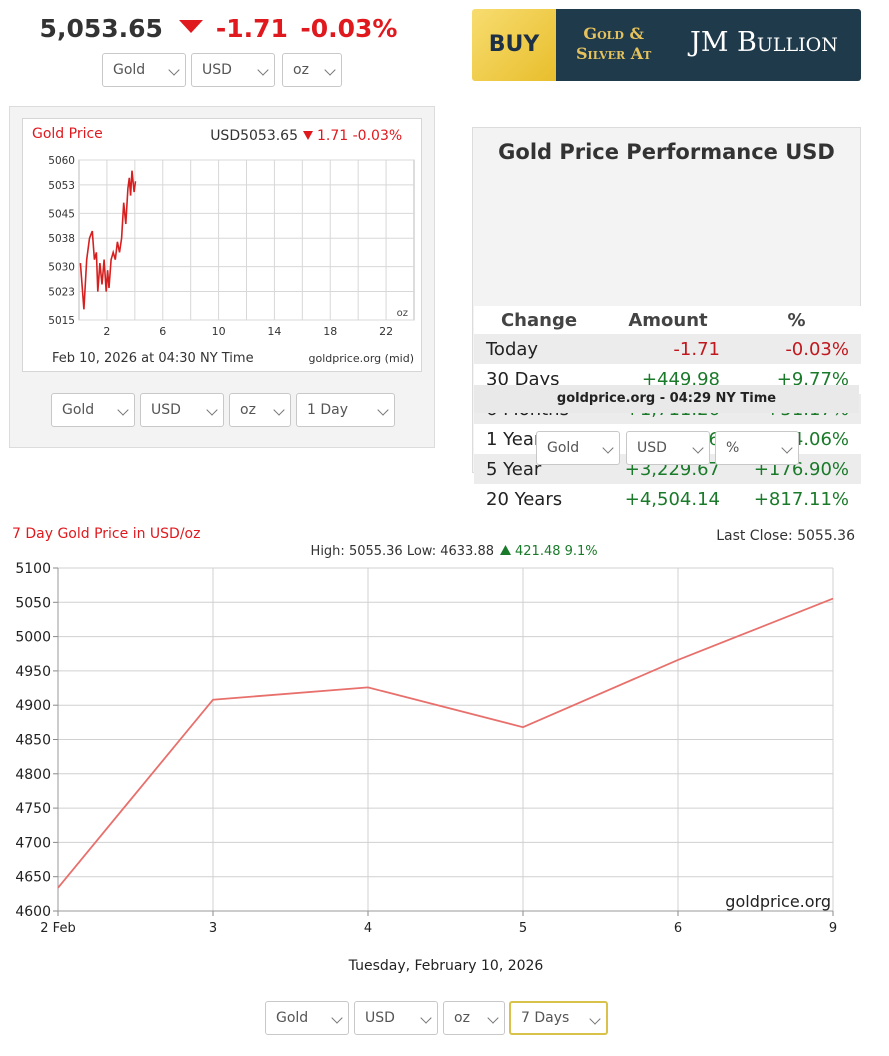  What do you see at coordinates (217, 70) in the screenshot?
I see `currency-select-value: USD` at bounding box center [217, 70].